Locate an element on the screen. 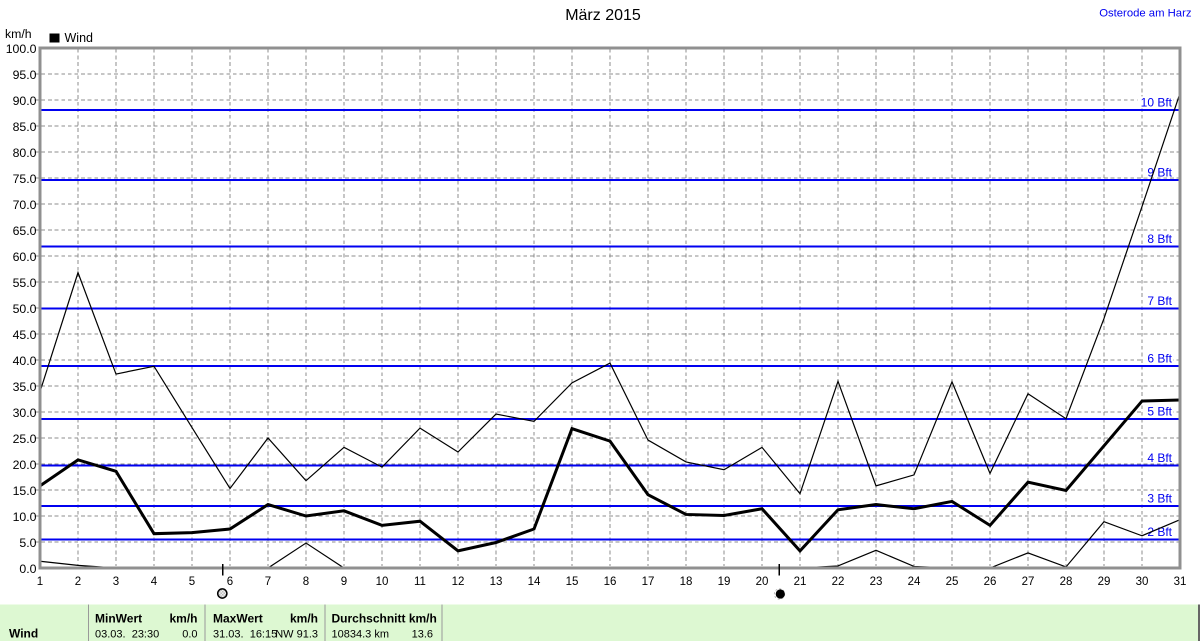 The width and height of the screenshot is (1200, 641). svg-text: NW 91.3 is located at coordinates (296, 635).